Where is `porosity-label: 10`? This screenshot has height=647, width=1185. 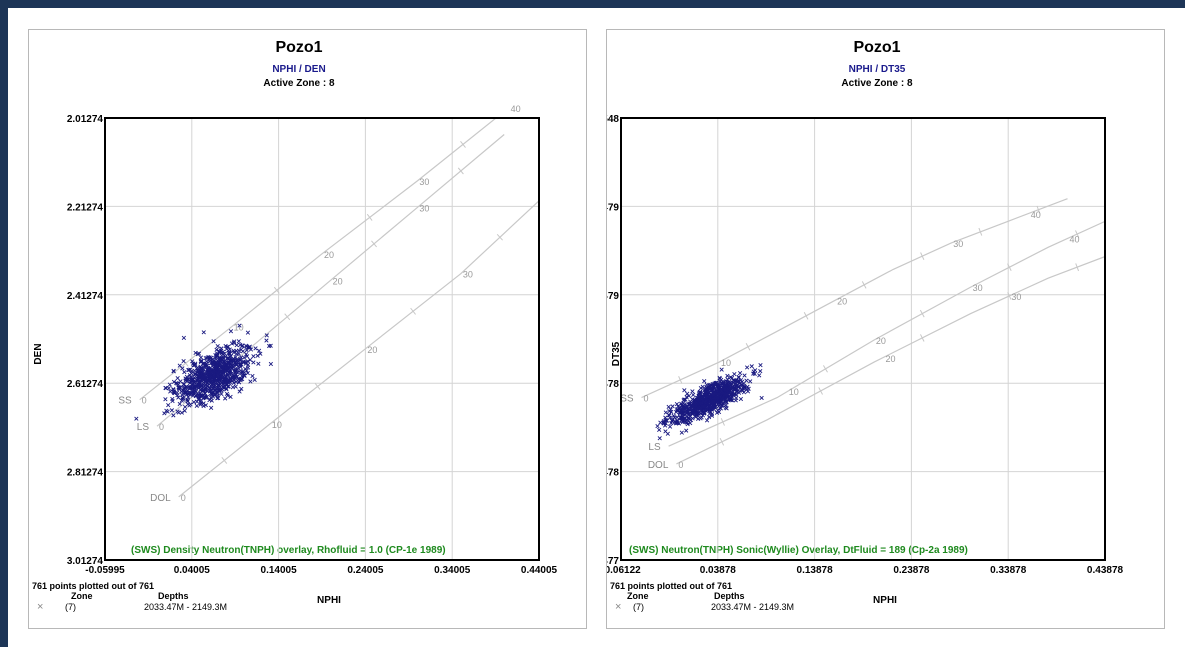 porosity-label: 10 is located at coordinates (277, 425).